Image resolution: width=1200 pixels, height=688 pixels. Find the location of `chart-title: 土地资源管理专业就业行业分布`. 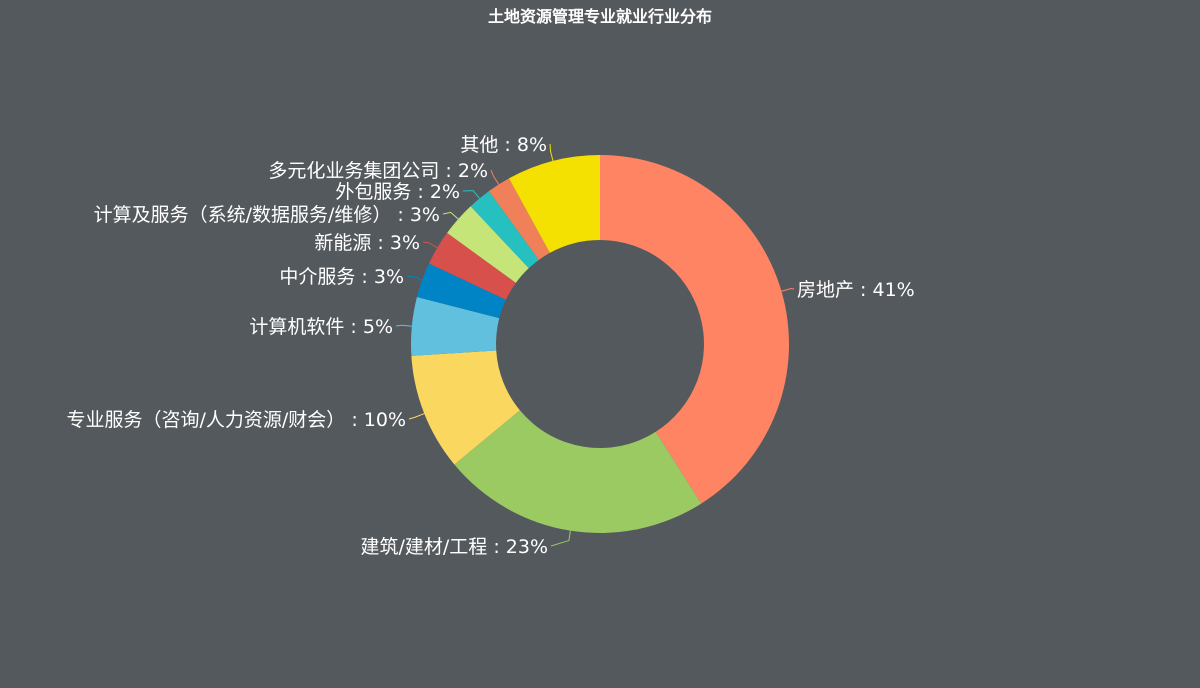

chart-title: 土地资源管理专业就业行业分布 is located at coordinates (600, 16).